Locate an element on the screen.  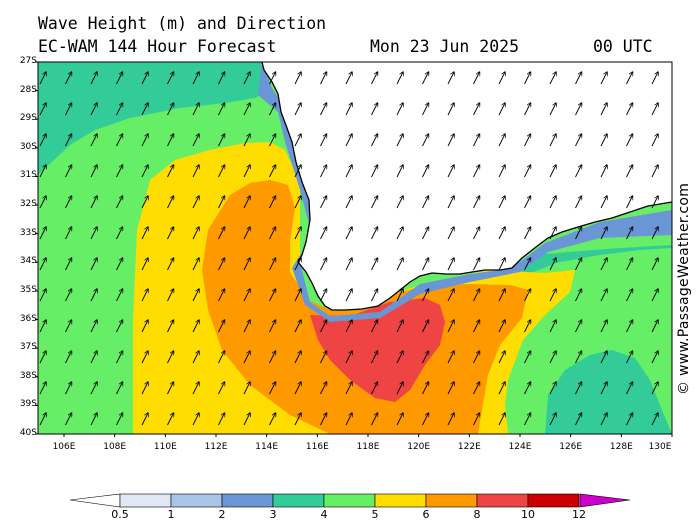
lon-label: 128E is located at coordinates (621, 447).